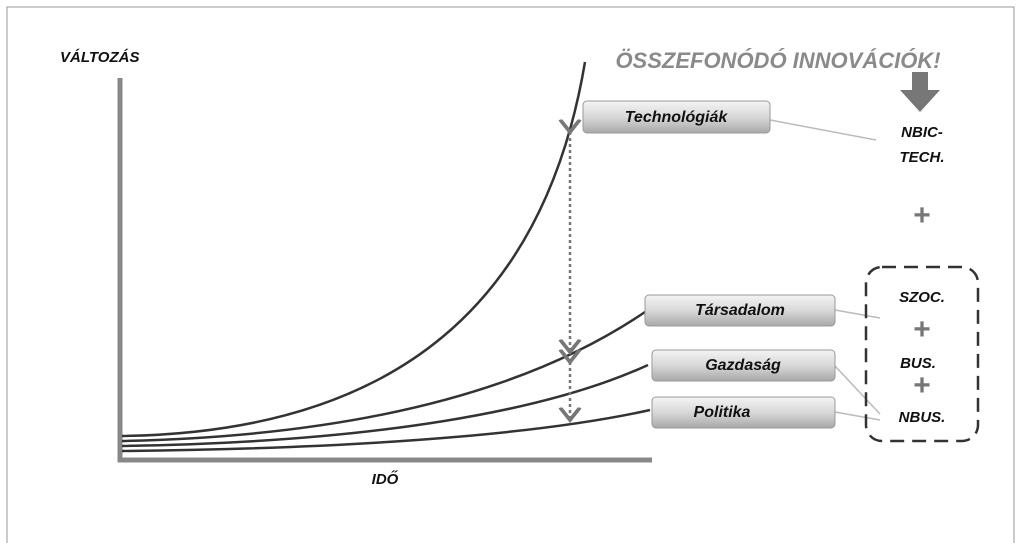 The height and width of the screenshot is (543, 1021). What do you see at coordinates (922, 132) in the screenshot?
I see `nbic-line: NBIC-` at bounding box center [922, 132].